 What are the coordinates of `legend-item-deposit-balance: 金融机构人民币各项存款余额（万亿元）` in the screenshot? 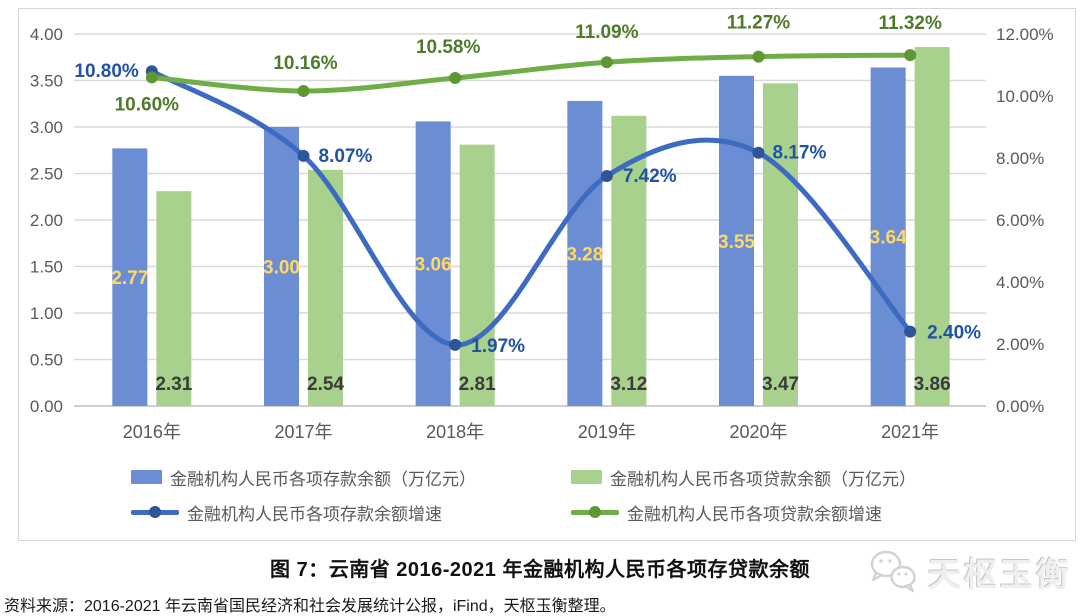 It's located at (351, 477).